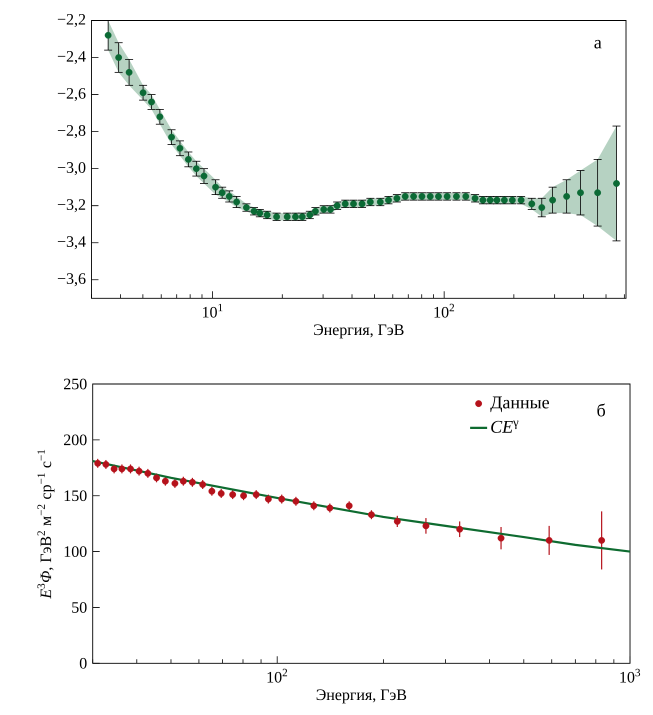  What do you see at coordinates (79, 607) in the screenshot?
I see `y-tick-label: 50` at bounding box center [79, 607].